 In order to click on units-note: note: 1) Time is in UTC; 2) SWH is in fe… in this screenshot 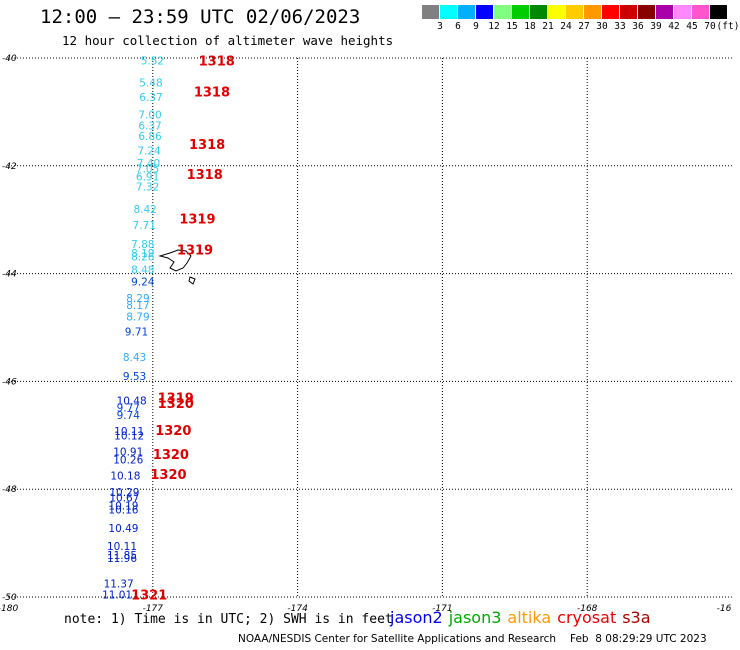, I will do `click(228, 619)`.